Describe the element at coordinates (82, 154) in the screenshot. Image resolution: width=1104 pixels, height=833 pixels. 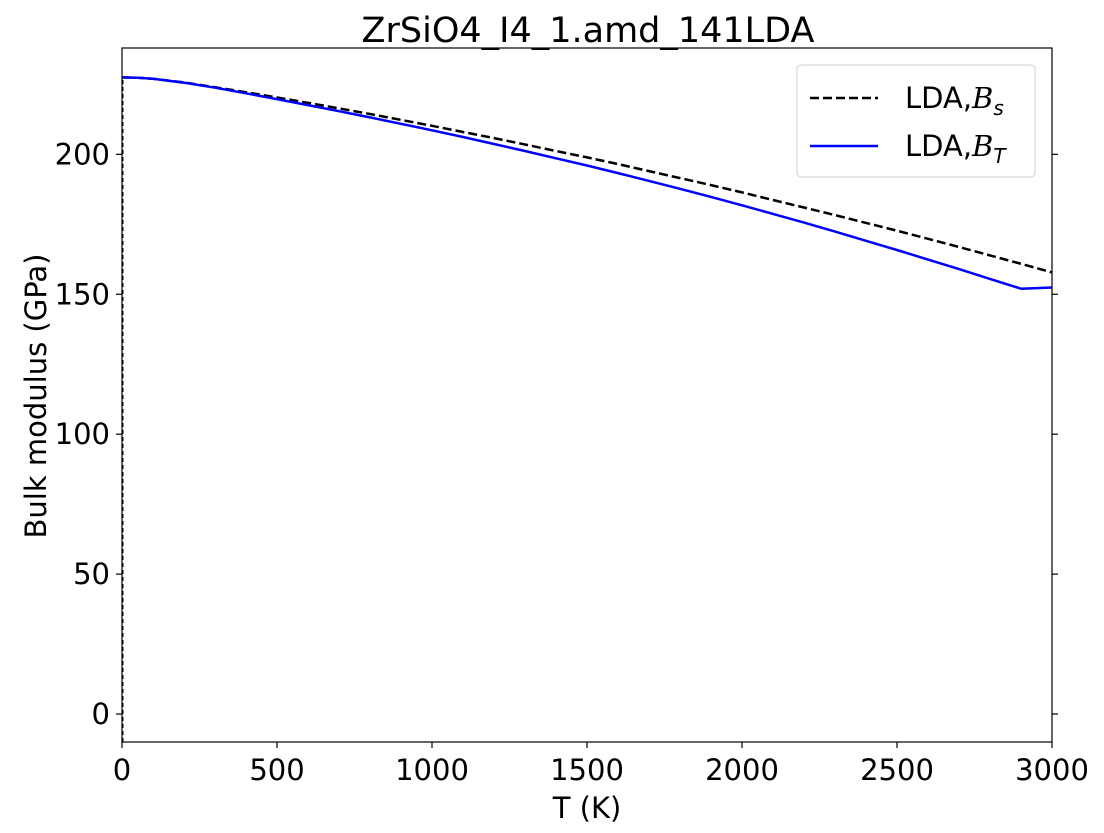
I see `y-tick-label: 200` at that location.